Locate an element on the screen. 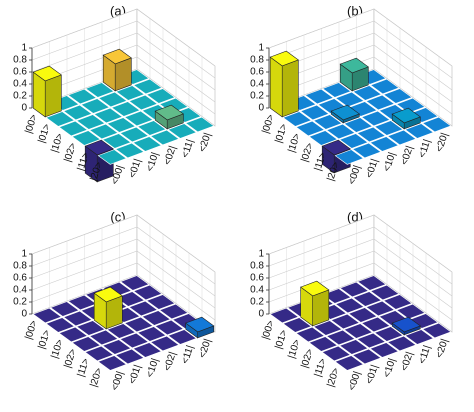  z-tick-label: 0.8 is located at coordinates (257, 266).